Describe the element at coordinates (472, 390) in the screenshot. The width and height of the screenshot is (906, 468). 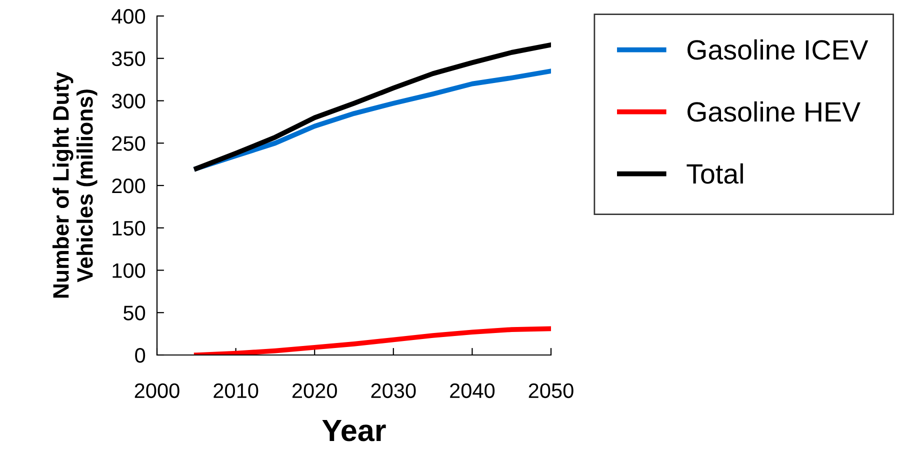
I see `x-tick-label: 2040` at that location.